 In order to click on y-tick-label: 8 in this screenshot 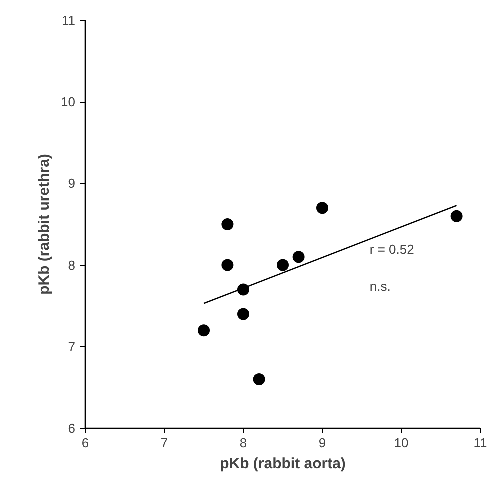, I will do `click(72, 265)`.